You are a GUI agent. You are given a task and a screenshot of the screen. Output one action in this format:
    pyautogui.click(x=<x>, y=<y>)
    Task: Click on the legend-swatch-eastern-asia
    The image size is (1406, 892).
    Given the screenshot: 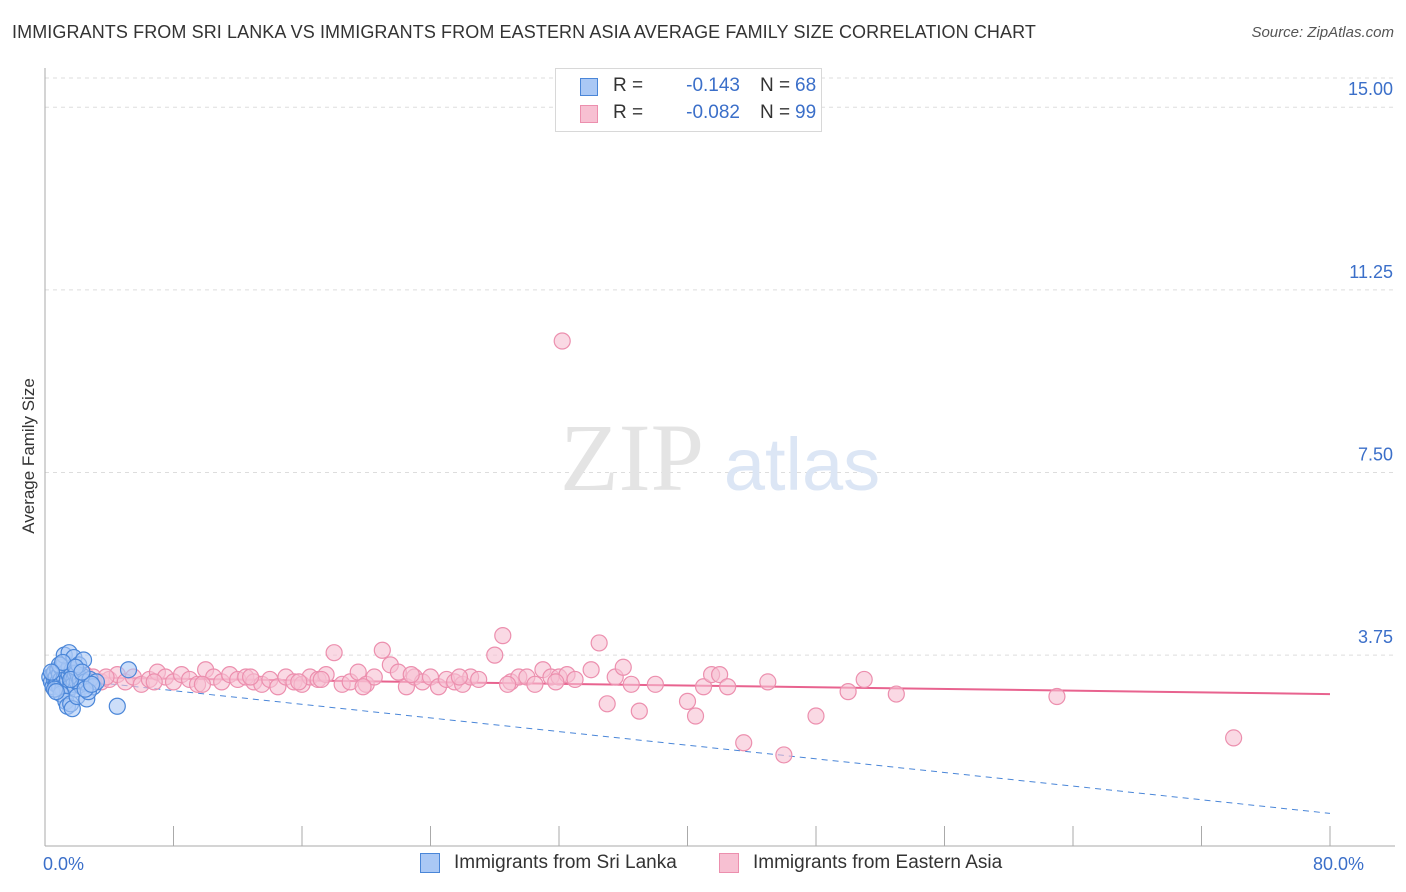 What is the action you would take?
    pyautogui.click(x=589, y=114)
    